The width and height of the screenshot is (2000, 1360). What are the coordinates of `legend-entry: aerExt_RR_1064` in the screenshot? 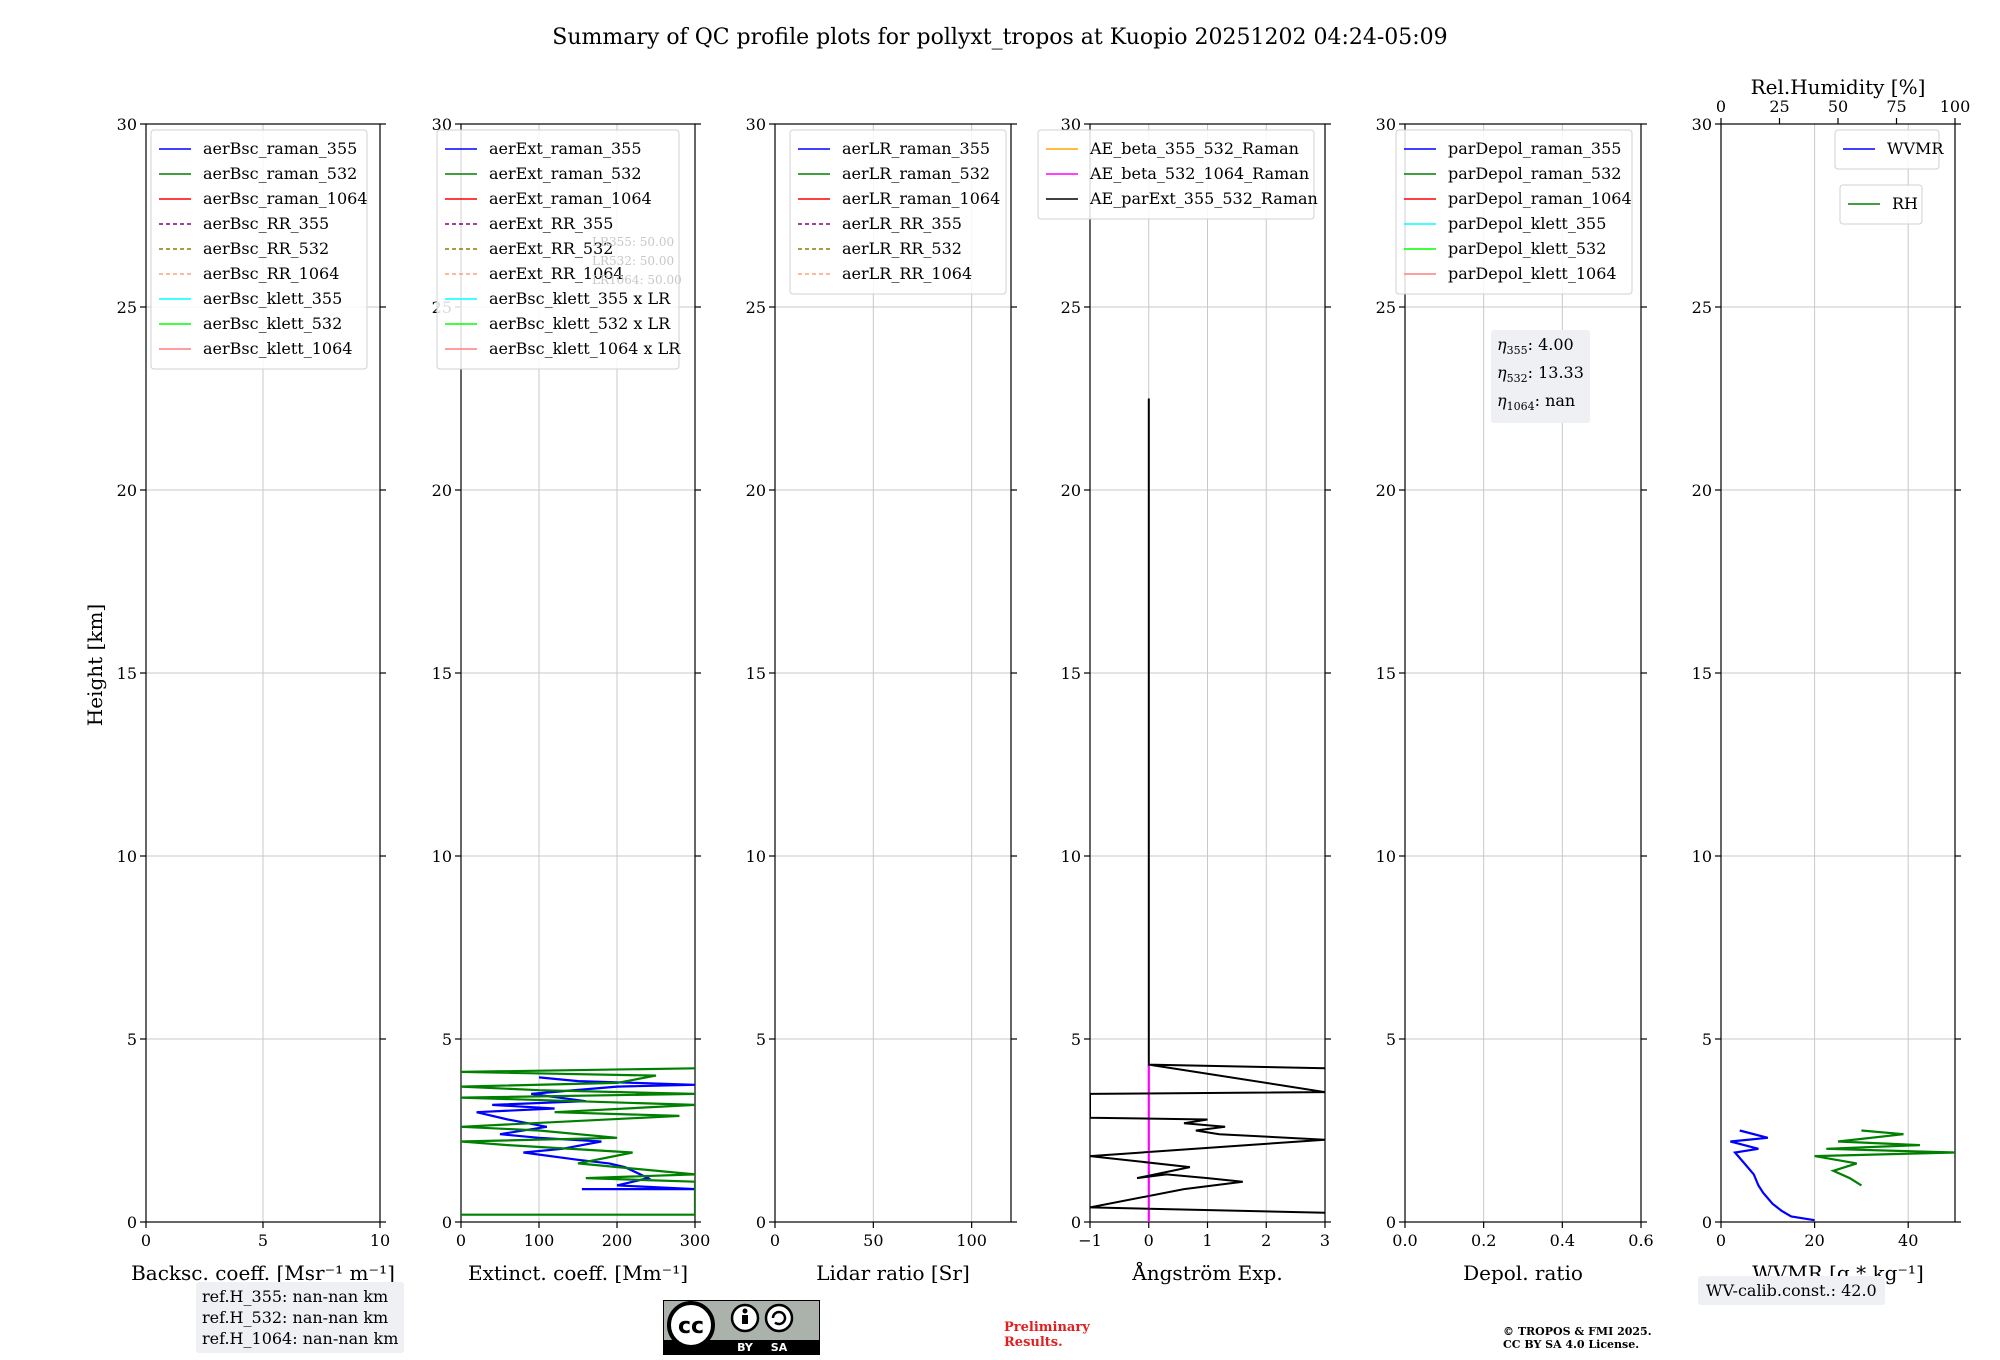 It's located at (556, 273).